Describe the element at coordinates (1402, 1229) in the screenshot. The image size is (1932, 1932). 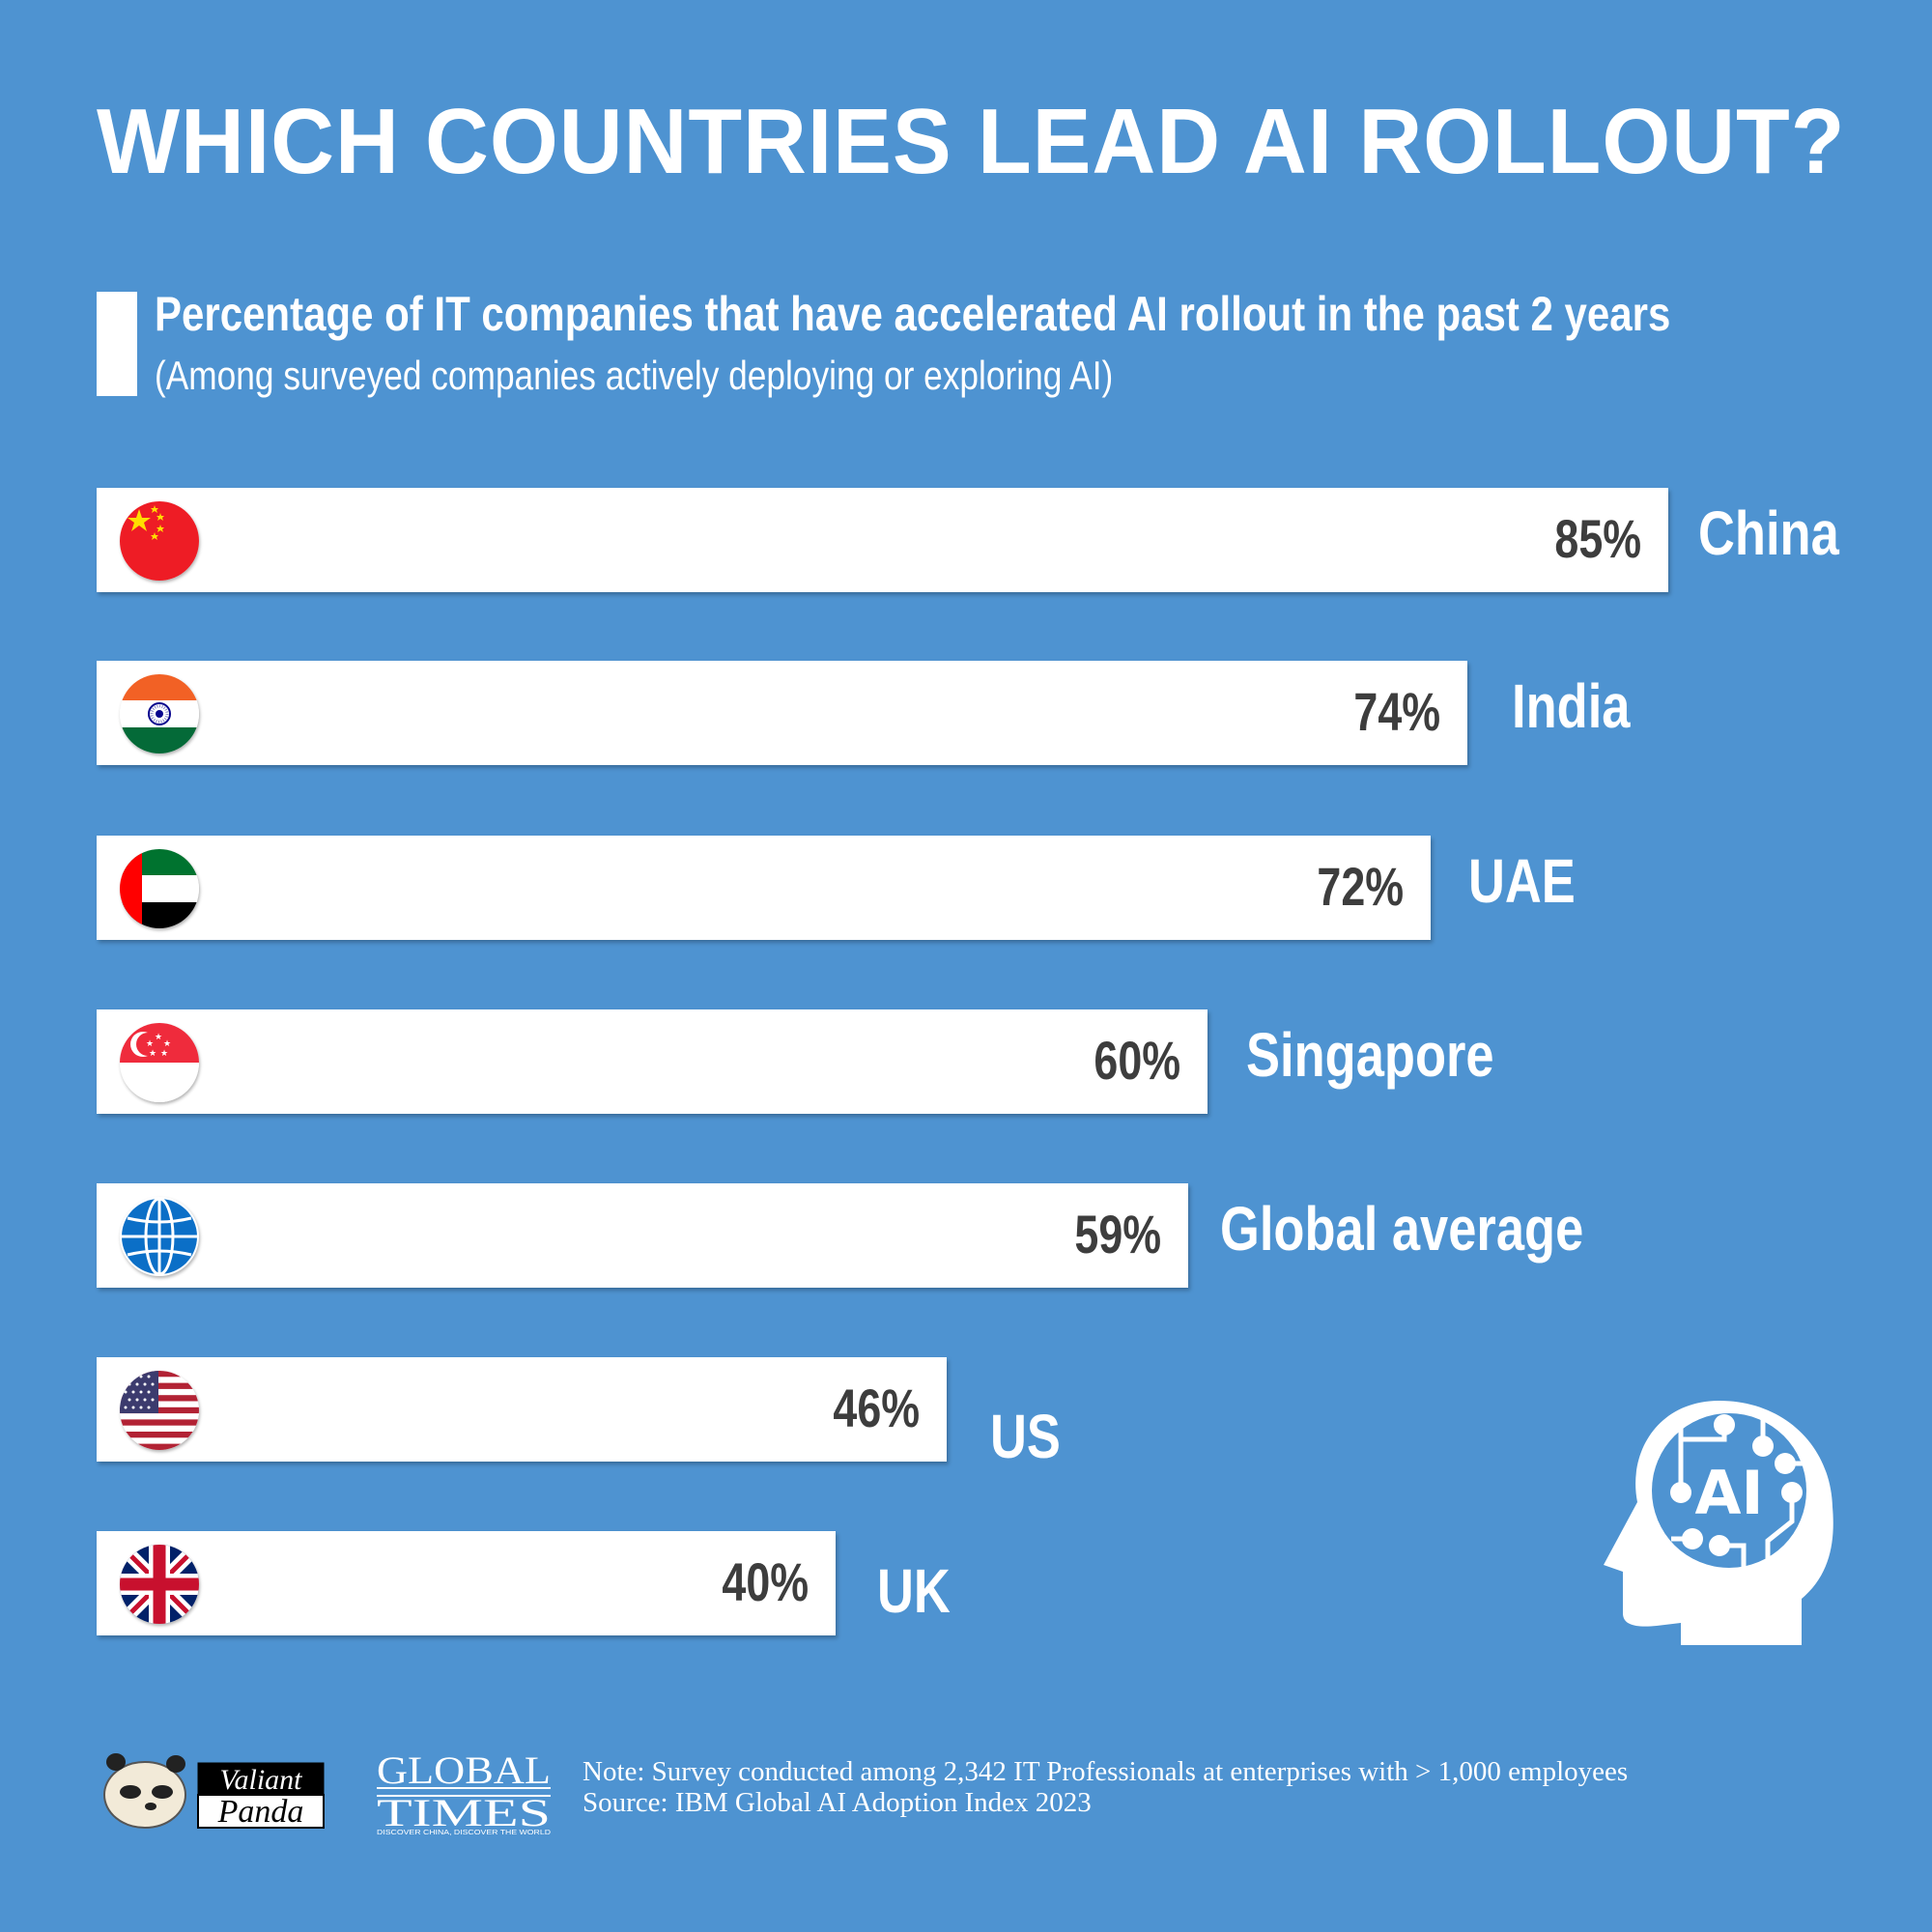
I see `bar-label-global-average: Global average` at that location.